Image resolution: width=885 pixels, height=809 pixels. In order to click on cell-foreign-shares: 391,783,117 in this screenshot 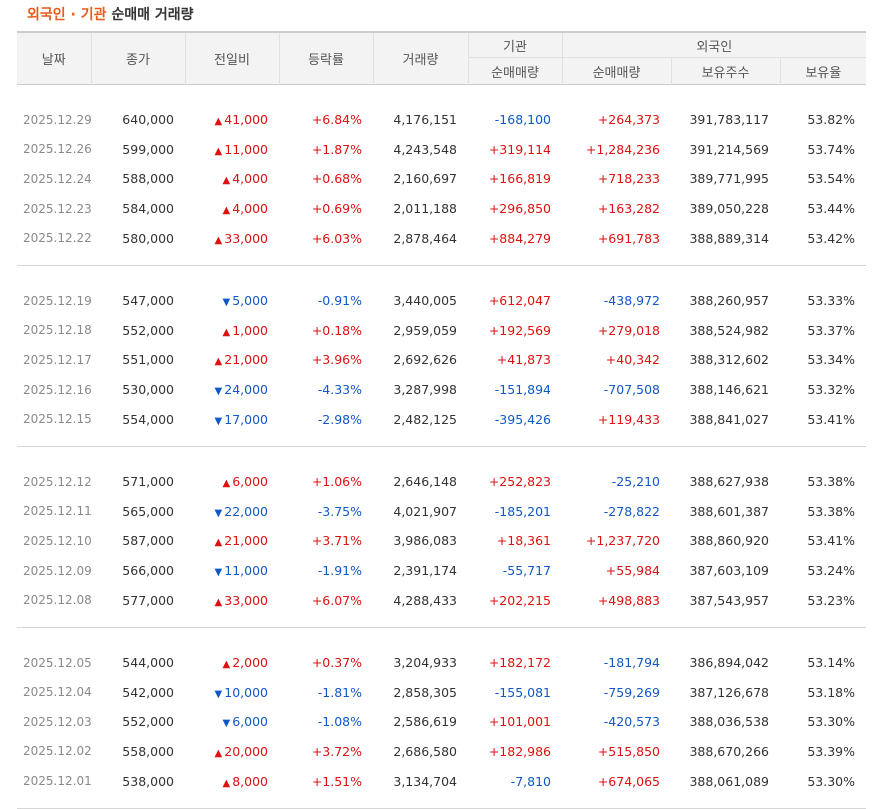, I will do `click(729, 120)`.